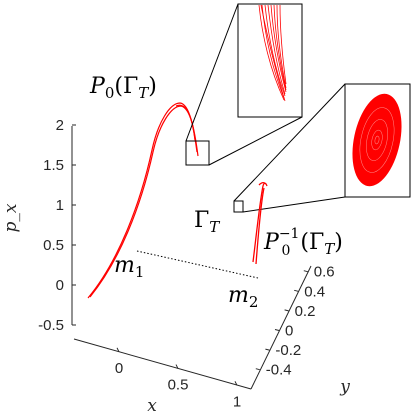 This screenshot has height=414, width=415. Describe the element at coordinates (344, 387) in the screenshot. I see `y-axis-label: y` at that location.